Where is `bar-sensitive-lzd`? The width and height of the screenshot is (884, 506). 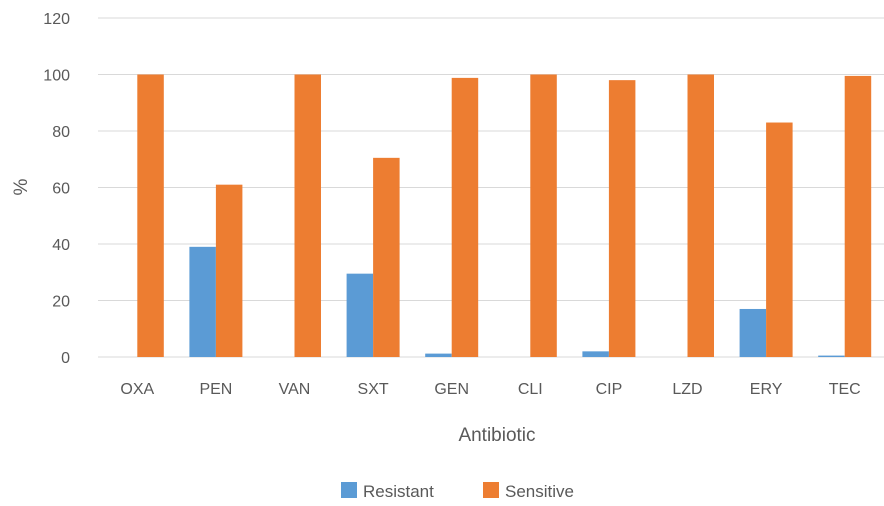 bar-sensitive-lzd is located at coordinates (700, 215).